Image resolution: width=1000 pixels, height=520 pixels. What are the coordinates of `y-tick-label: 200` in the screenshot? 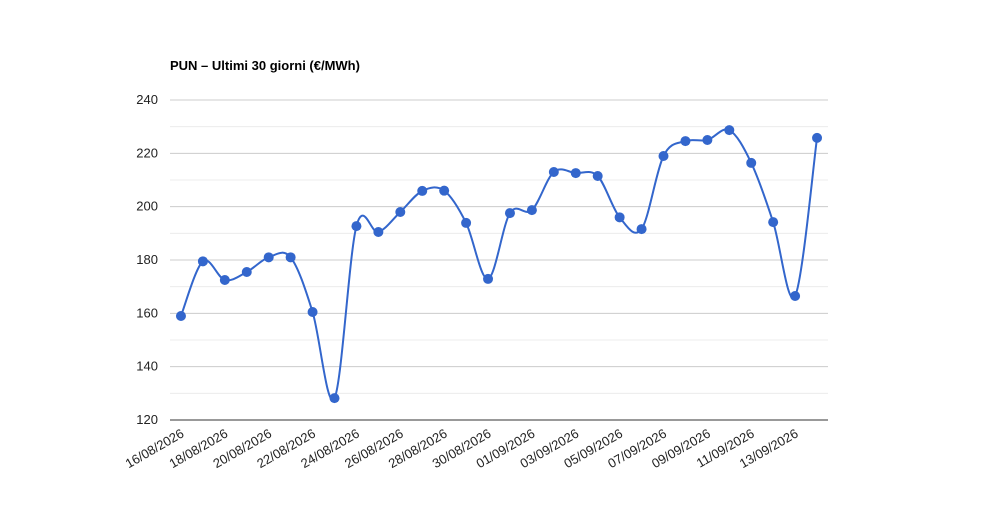 It's located at (147, 206).